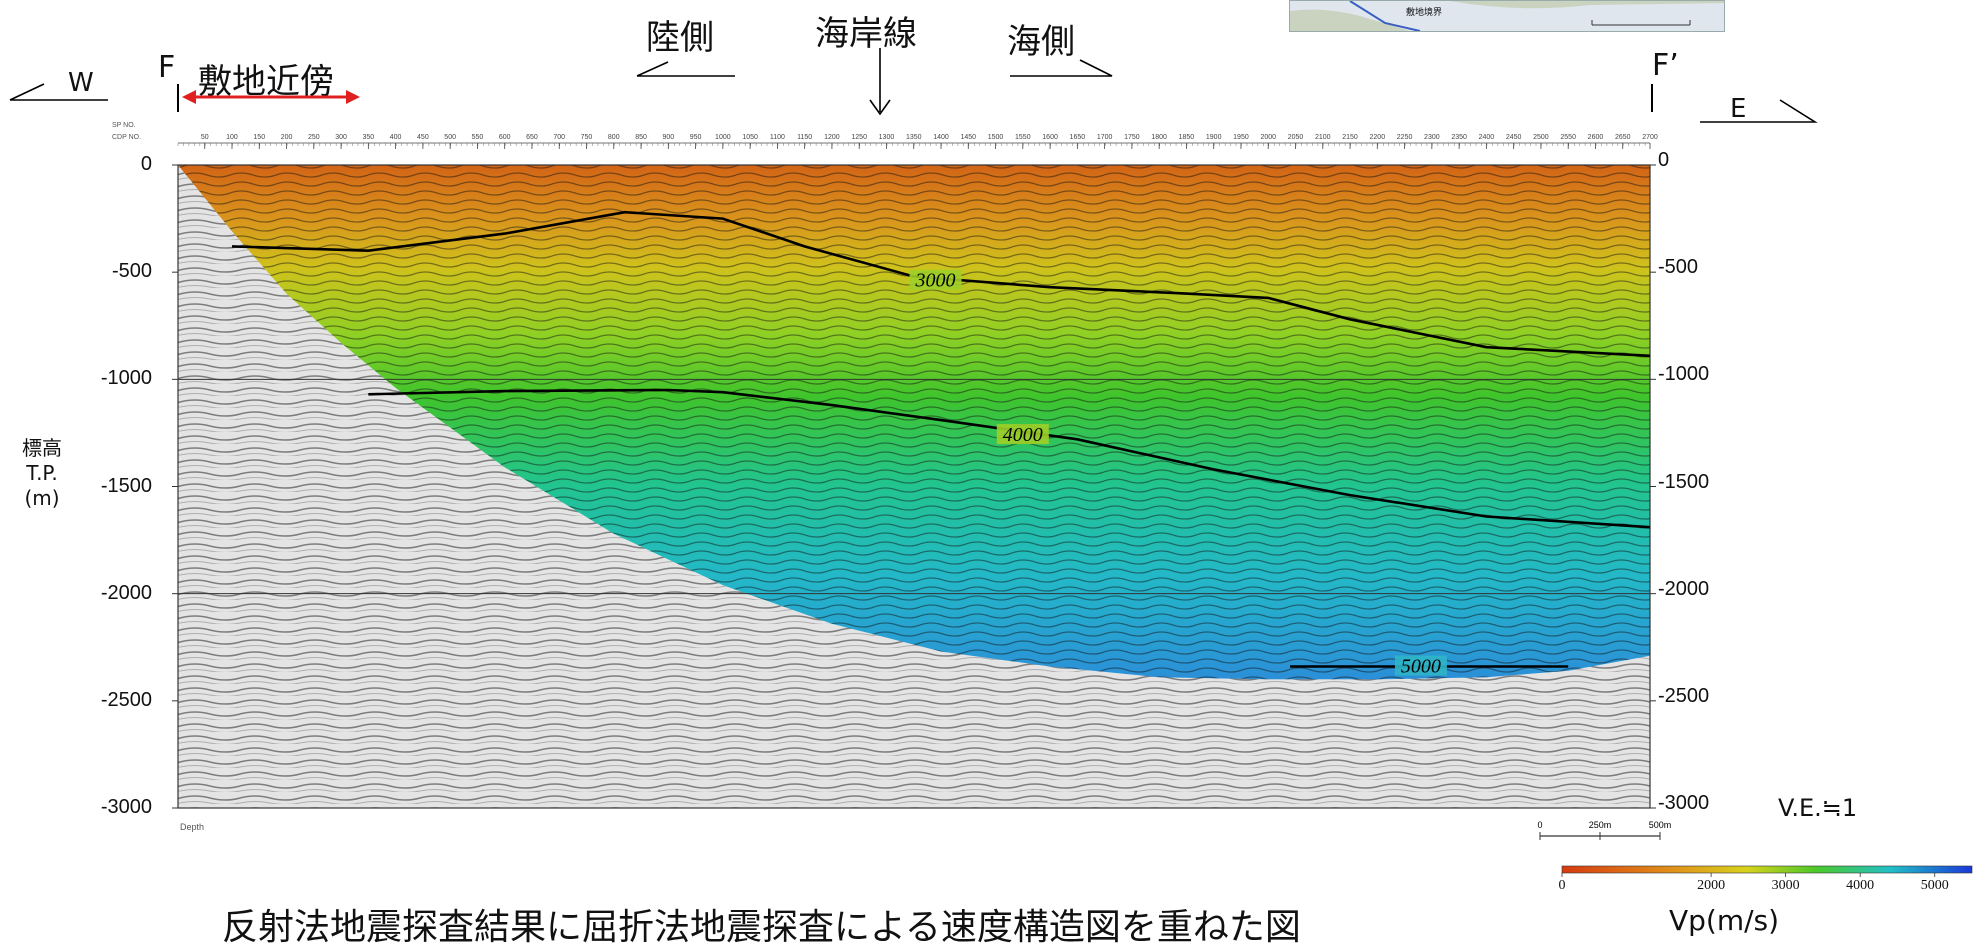 Image resolution: width=1984 pixels, height=950 pixels. I want to click on cdp-tick-label: 2700, so click(1650, 137).